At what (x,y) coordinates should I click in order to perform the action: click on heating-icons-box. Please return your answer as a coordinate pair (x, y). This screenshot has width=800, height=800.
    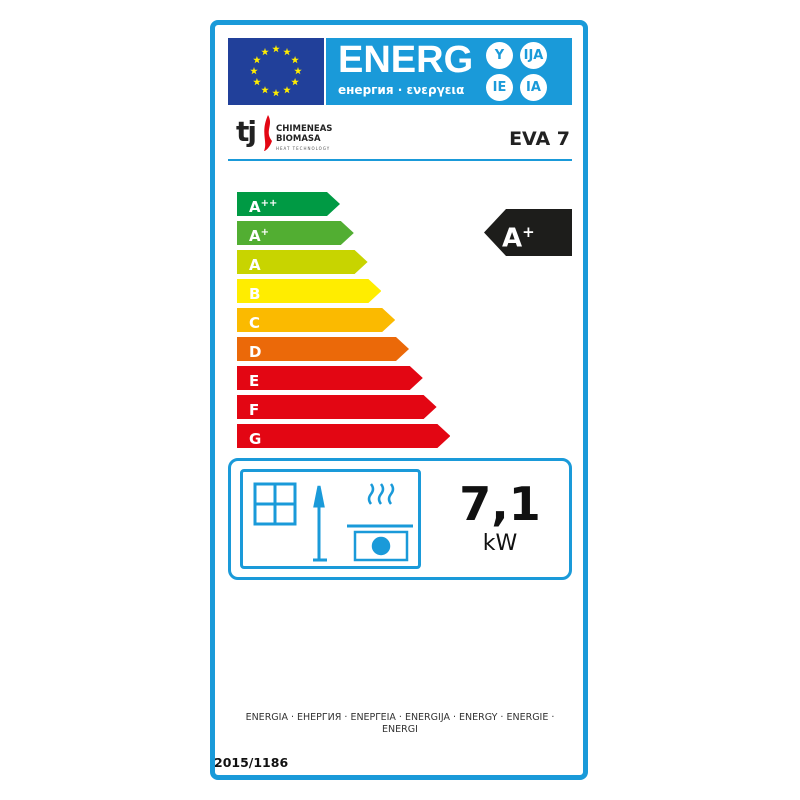
    Looking at the image, I should click on (330, 519).